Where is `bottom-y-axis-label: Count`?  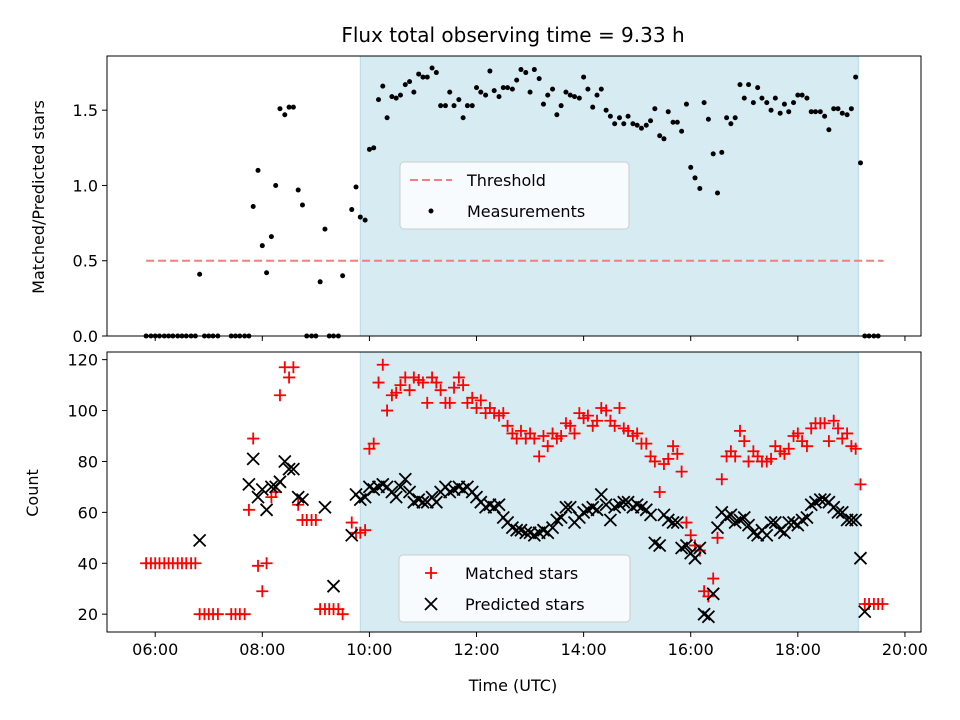 bottom-y-axis-label: Count is located at coordinates (32, 493).